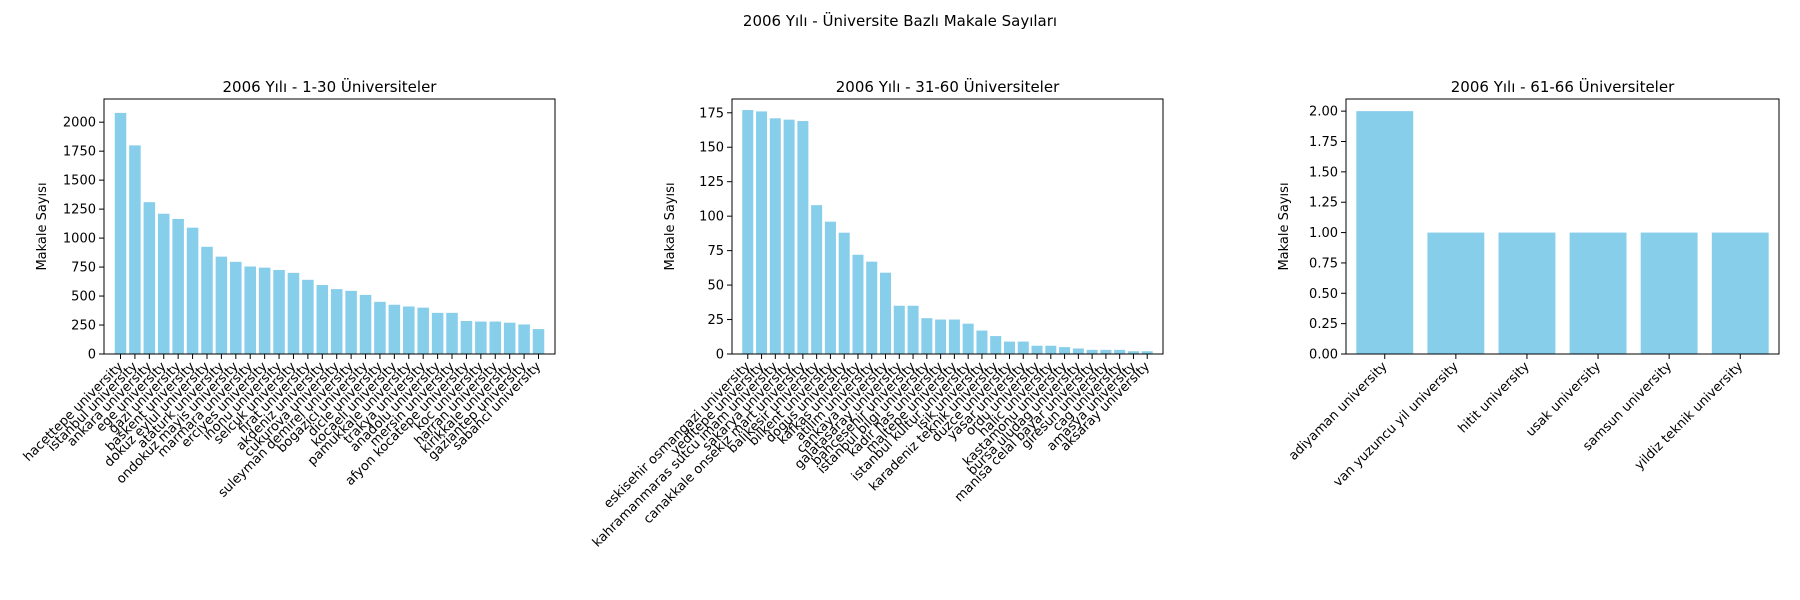 The width and height of the screenshot is (1800, 600). Describe the element at coordinates (1323, 112) in the screenshot. I see `y-tick-label: 2.00` at that location.